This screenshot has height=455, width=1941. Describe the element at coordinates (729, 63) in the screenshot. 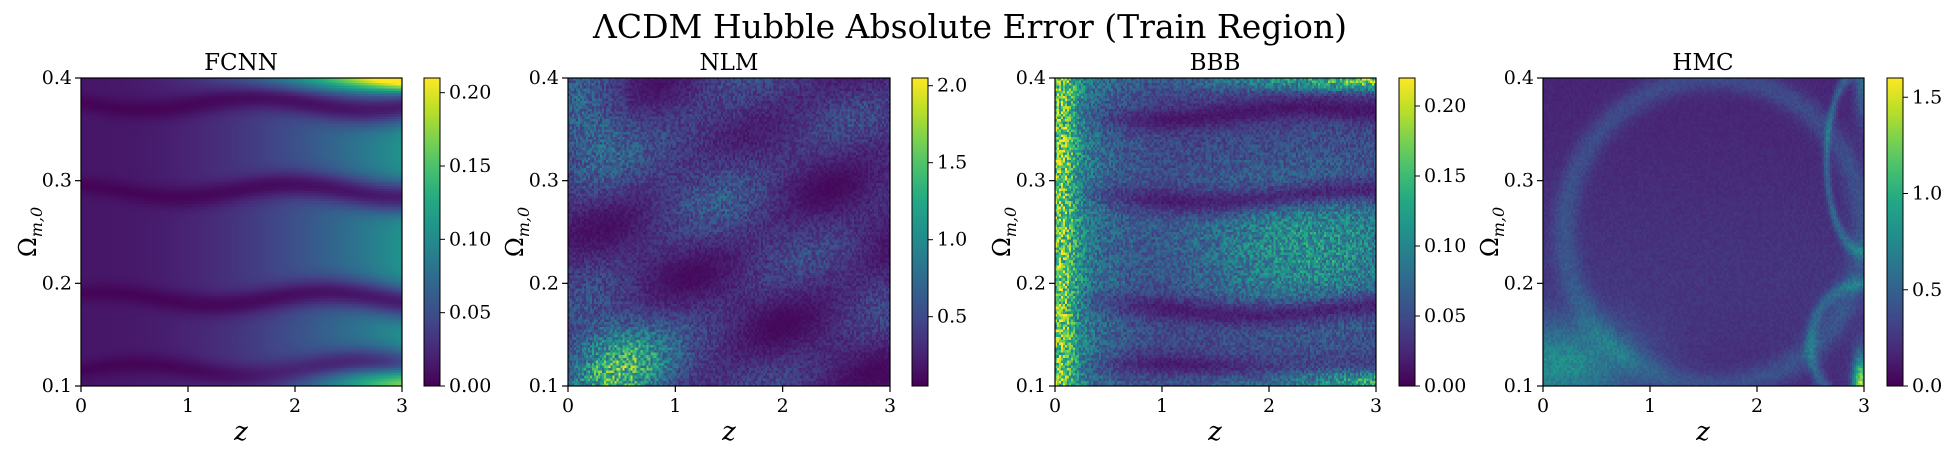

I see `panel-title: NLM` at that location.